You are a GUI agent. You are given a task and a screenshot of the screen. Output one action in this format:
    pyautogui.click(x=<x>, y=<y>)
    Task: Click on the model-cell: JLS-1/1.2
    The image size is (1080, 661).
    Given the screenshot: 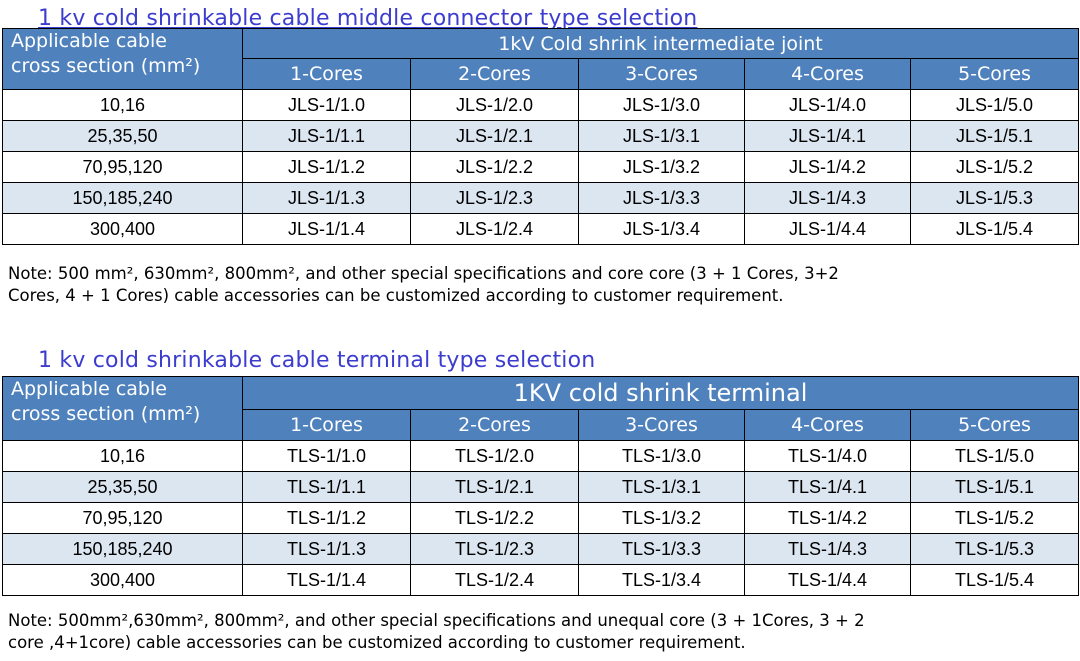 What is the action you would take?
    pyautogui.click(x=326, y=167)
    